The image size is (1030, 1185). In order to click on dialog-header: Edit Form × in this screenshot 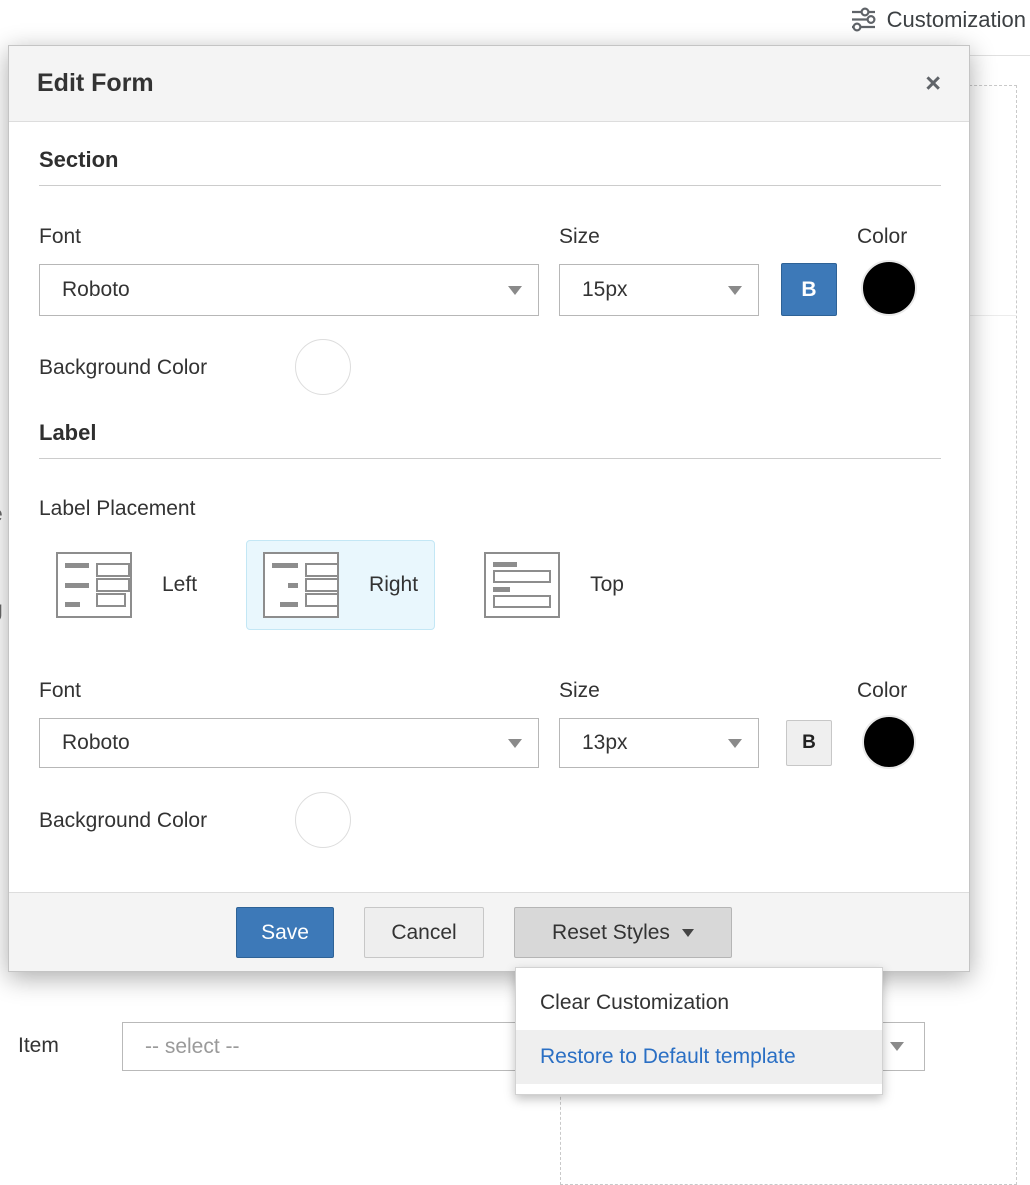, I will do `click(489, 84)`.